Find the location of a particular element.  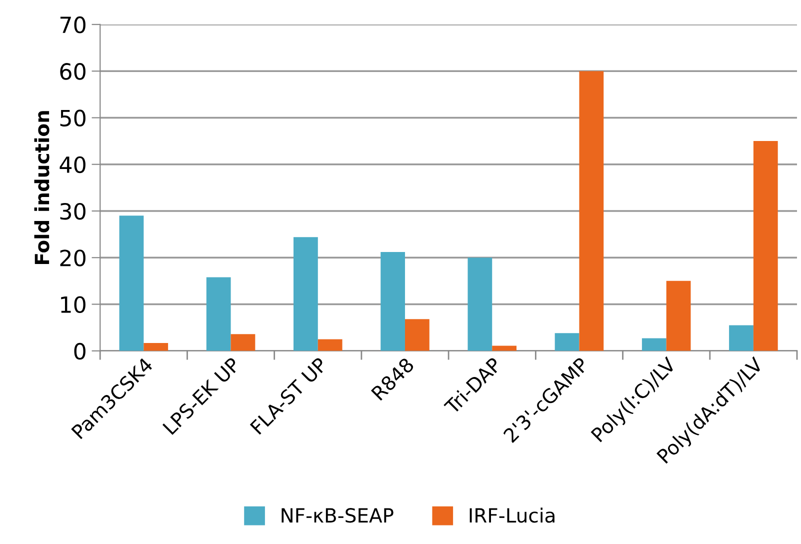

legend-label: IRF-Lucia is located at coordinates (512, 515).